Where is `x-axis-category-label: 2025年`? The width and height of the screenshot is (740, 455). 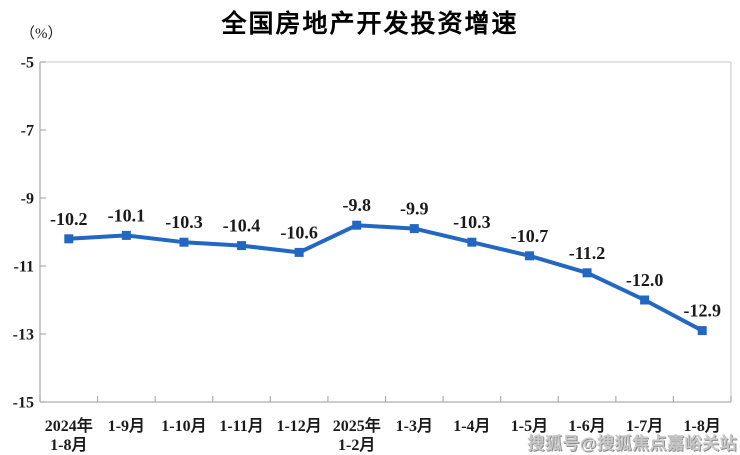 x-axis-category-label: 2025年 is located at coordinates (357, 425).